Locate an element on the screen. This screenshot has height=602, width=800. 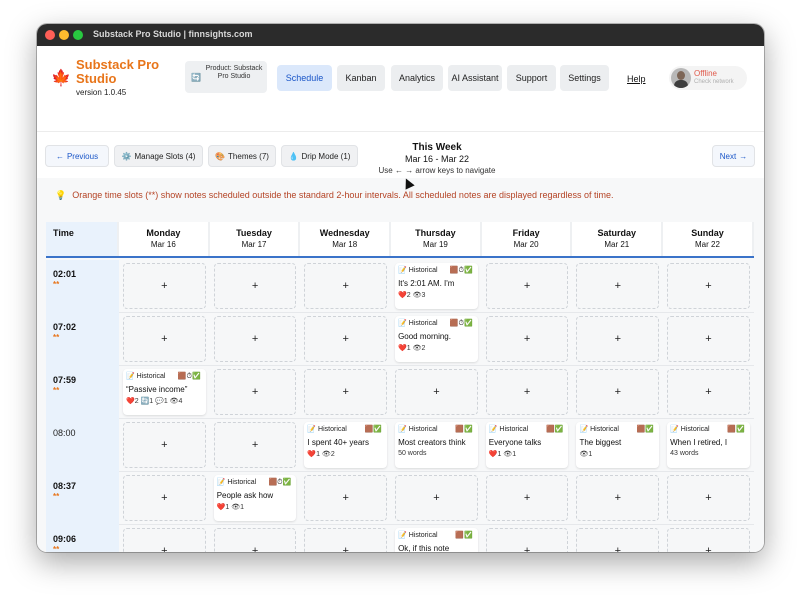
manage-slots-button: ⚙️ Manage Slots (4) is located at coordinates (158, 156).